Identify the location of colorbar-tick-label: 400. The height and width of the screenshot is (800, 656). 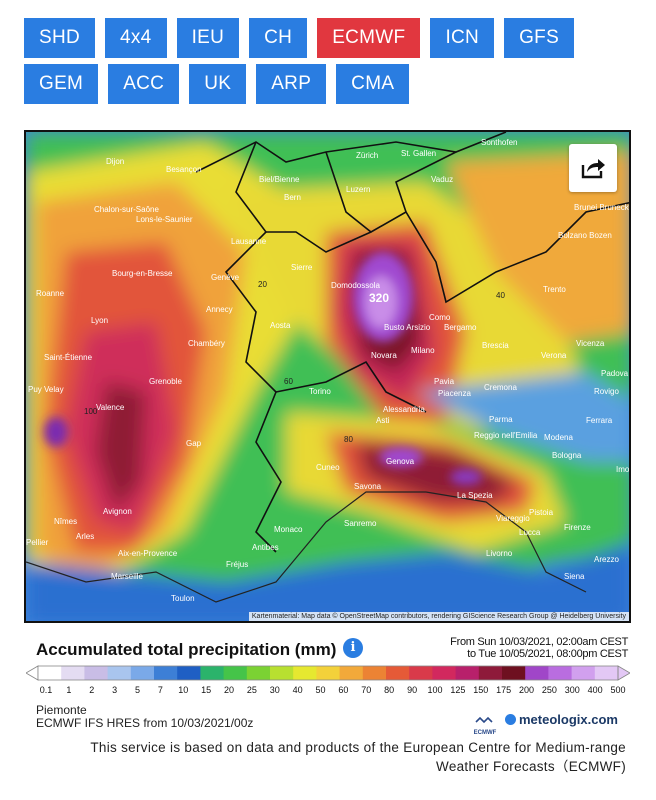
(595, 690).